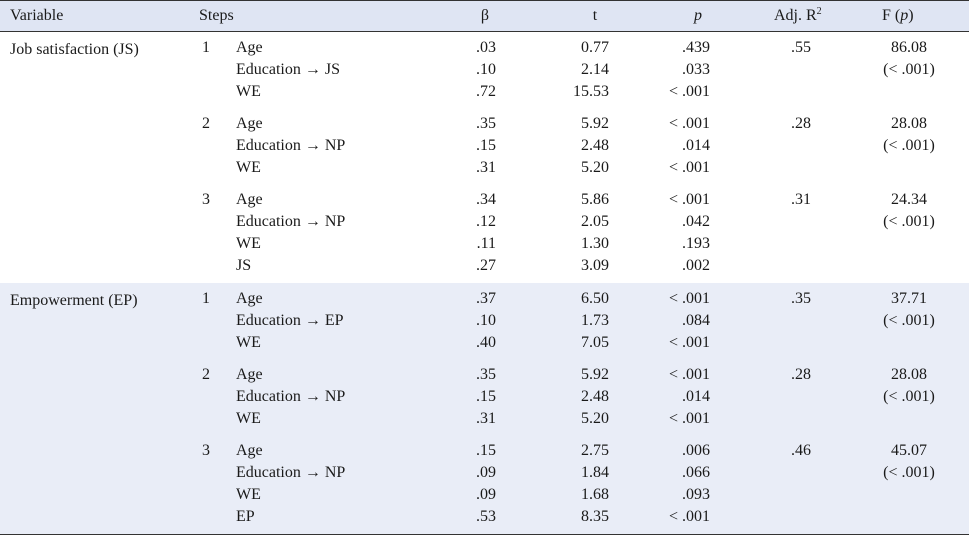 Image resolution: width=969 pixels, height=535 pixels. Describe the element at coordinates (798, 16) in the screenshot. I see `header-adj-r2: Adj. R2` at that location.